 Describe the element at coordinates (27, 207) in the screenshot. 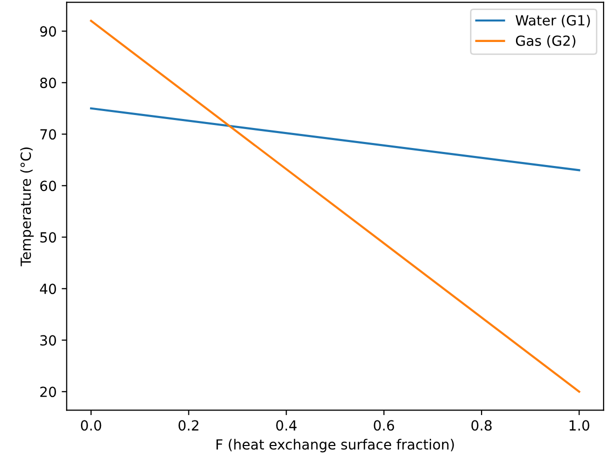

I see `y-axis-title: Temperature (°C)` at that location.